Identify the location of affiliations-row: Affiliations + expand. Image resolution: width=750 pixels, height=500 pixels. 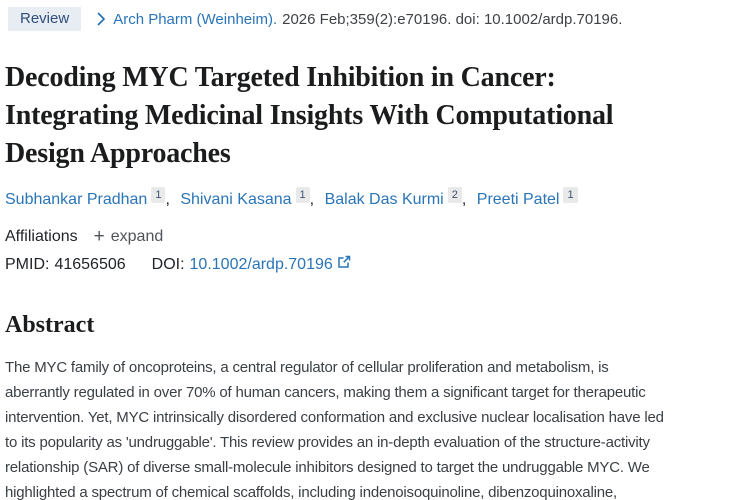
(376, 236).